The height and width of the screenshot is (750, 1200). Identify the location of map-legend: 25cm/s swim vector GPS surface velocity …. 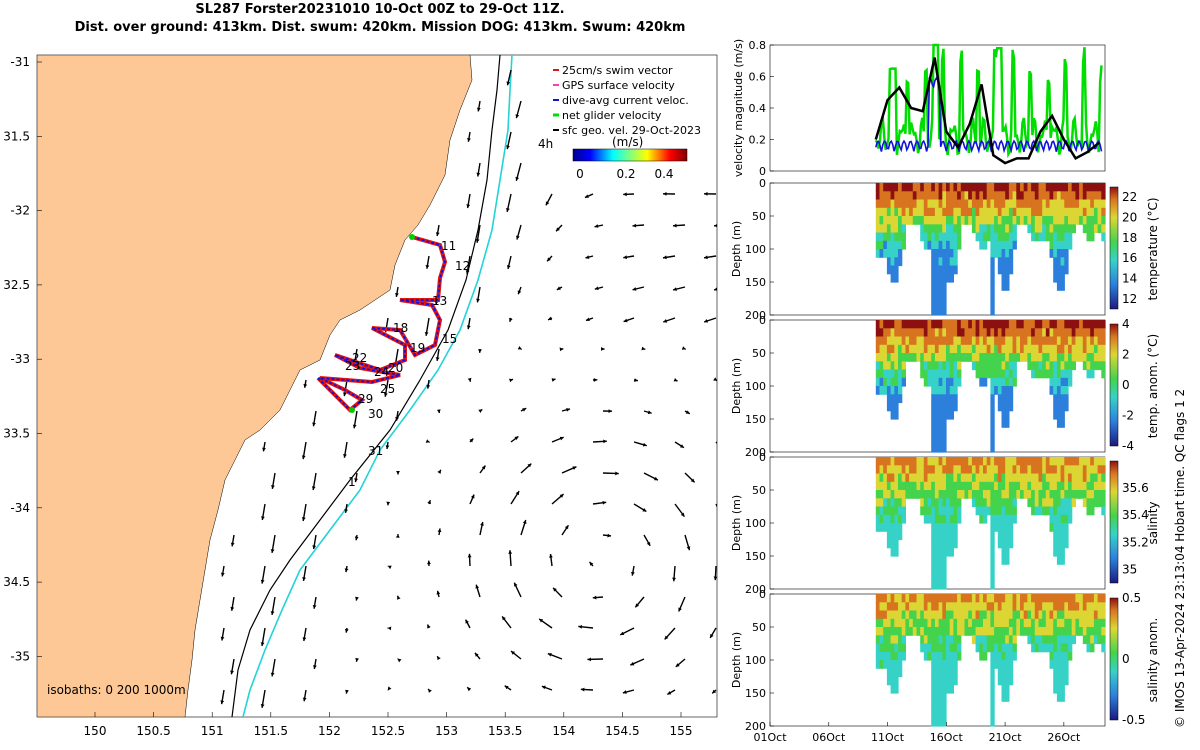
(619, 122).